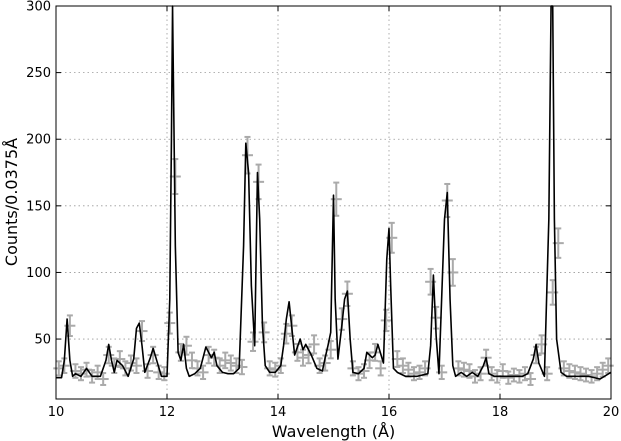 The image size is (621, 441). What do you see at coordinates (38, 273) in the screenshot?
I see `y-tick-label: 100` at bounding box center [38, 273].